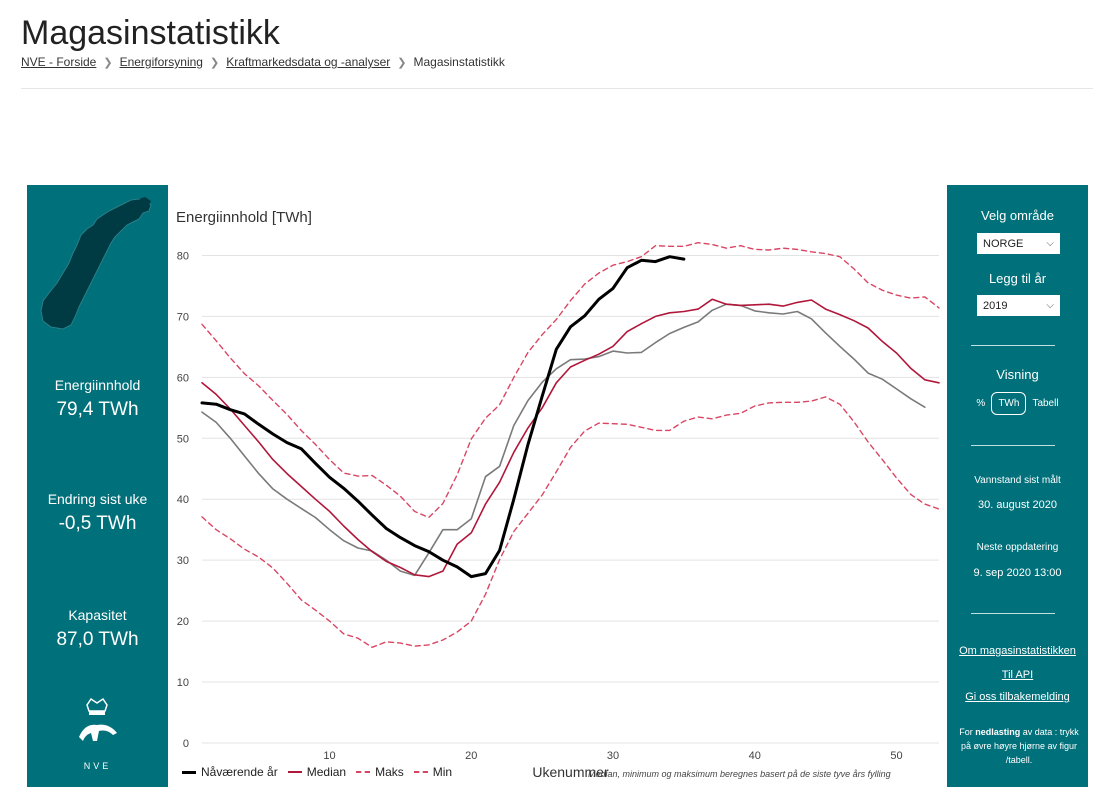 Image resolution: width=1099 pixels, height=800 pixels. I want to click on breadcrumb-current: Magasinstatistikk, so click(459, 62).